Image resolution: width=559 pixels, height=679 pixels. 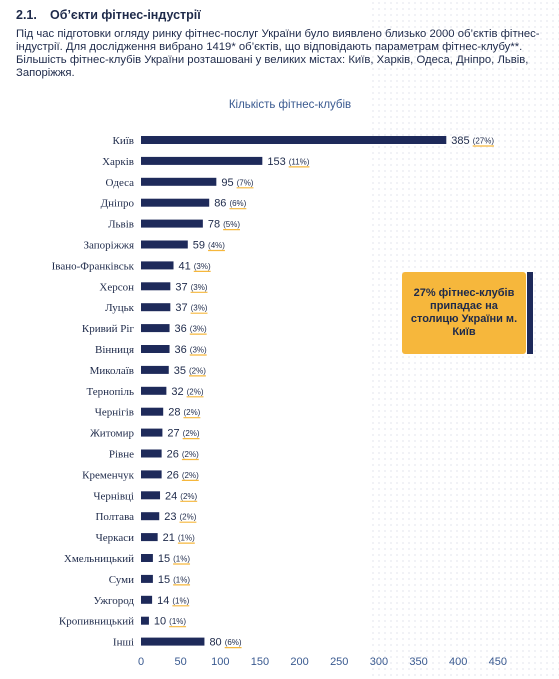 I want to click on category-label: Миколаїв, so click(x=112, y=371).